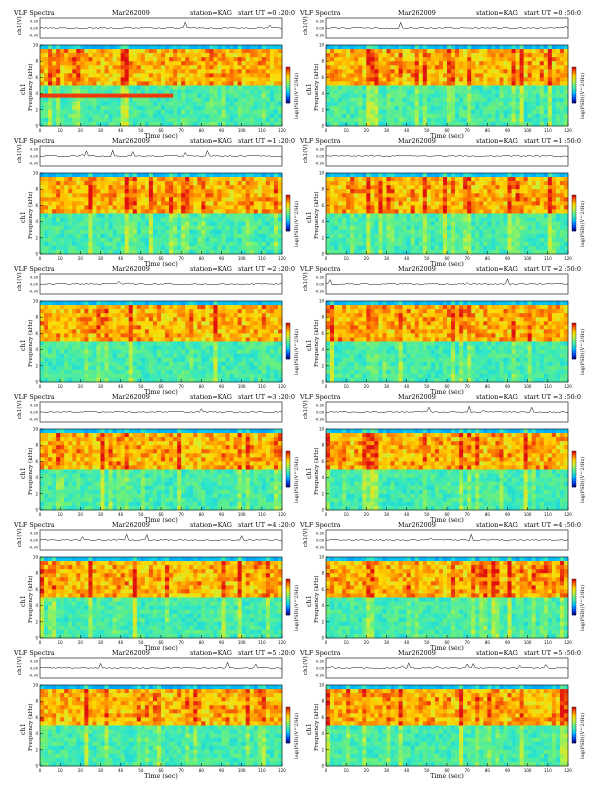  What do you see at coordinates (288, 214) in the screenshot?
I see `colorbar-swatch` at bounding box center [288, 214].